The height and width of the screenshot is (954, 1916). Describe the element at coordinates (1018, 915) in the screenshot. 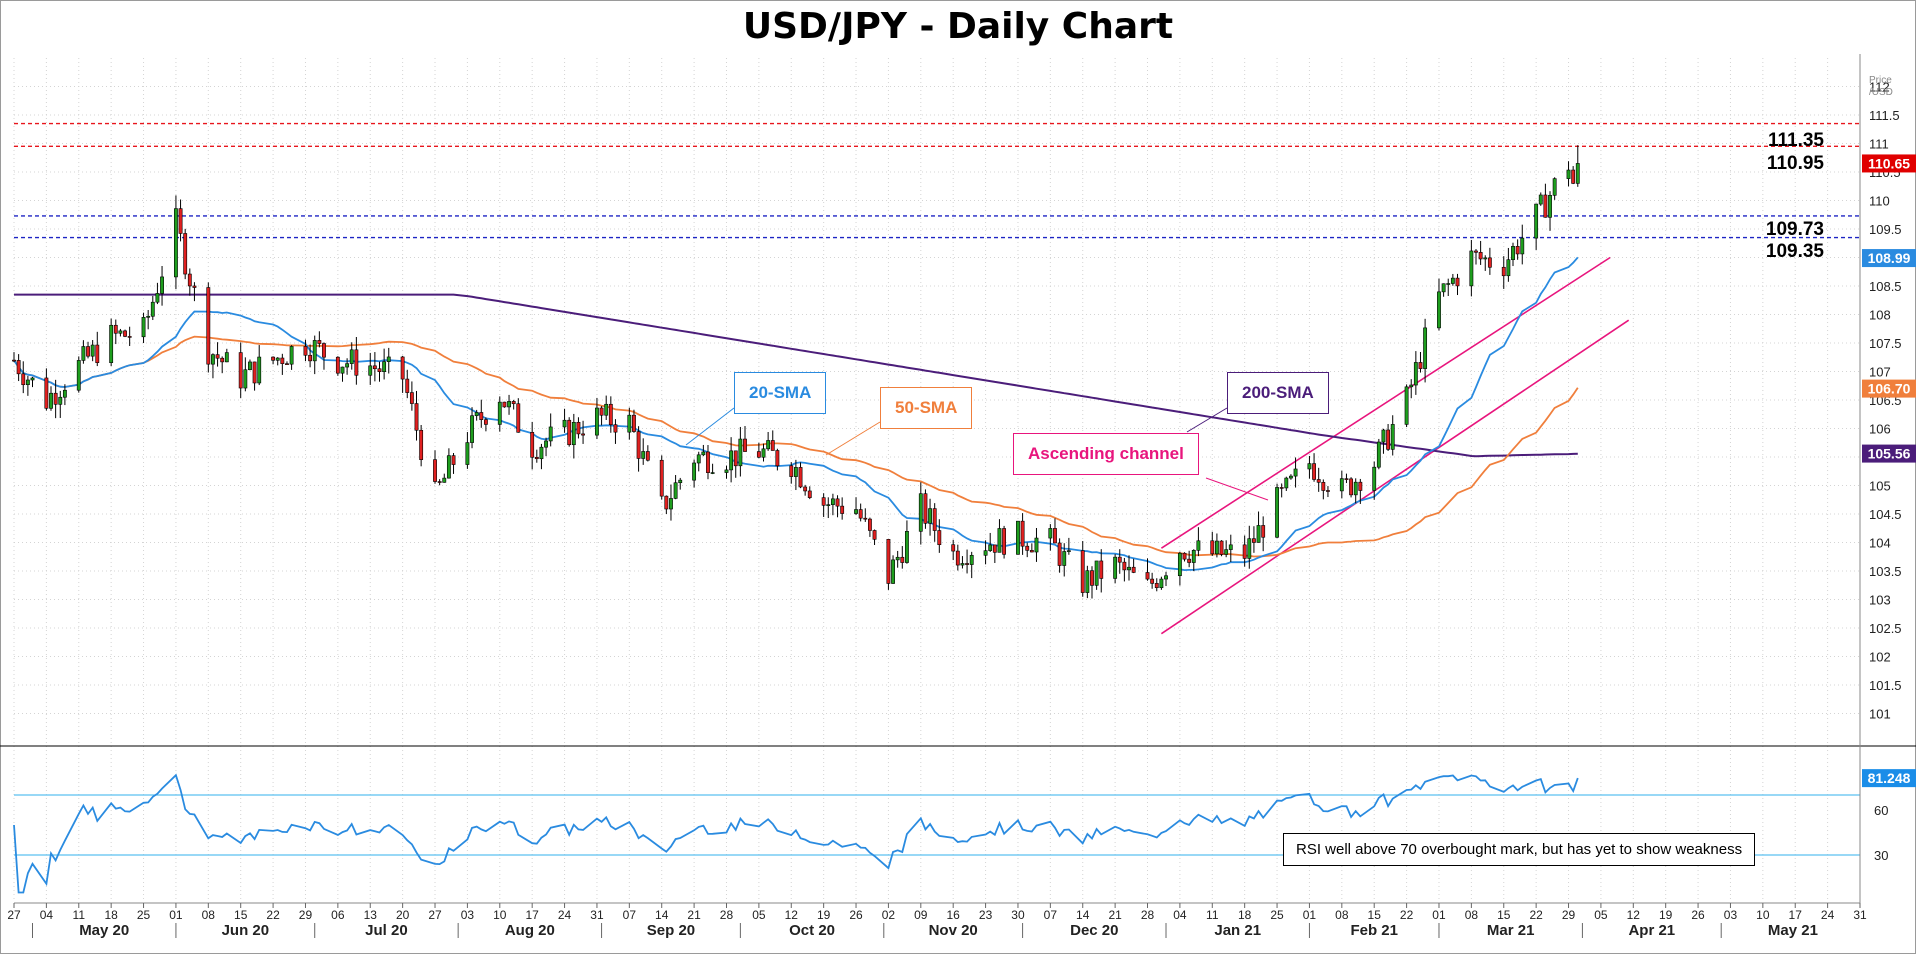

I see `x-tick-label: 30` at that location.